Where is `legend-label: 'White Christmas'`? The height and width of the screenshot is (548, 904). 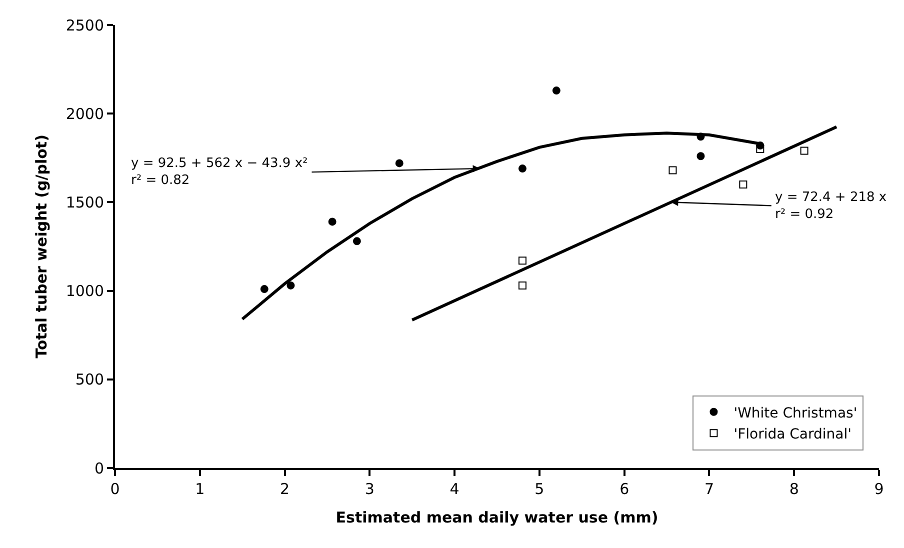 legend-label: 'White Christmas' is located at coordinates (796, 413).